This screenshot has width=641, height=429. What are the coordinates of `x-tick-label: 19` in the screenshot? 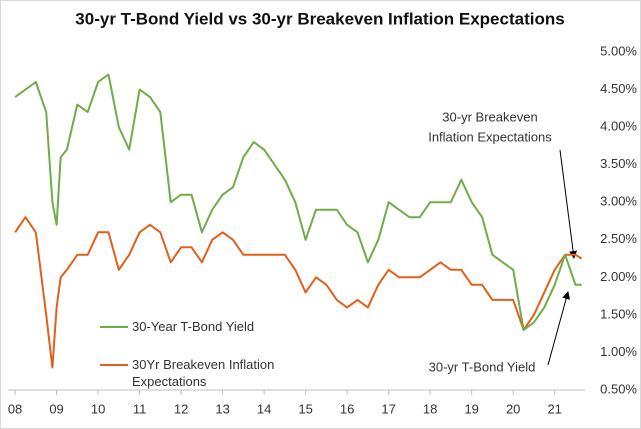 It's located at (471, 408).